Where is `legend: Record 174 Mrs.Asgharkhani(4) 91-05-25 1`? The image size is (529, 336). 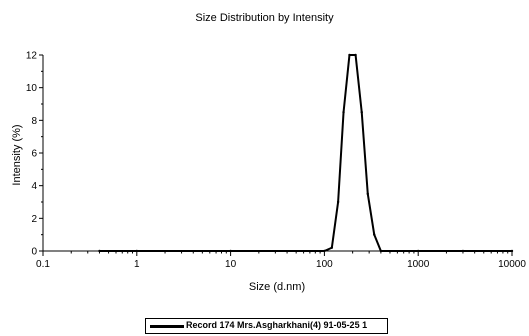
legend: Record 174 Mrs.Asgharkhani(4) 91-05-25 1 is located at coordinates (266, 326).